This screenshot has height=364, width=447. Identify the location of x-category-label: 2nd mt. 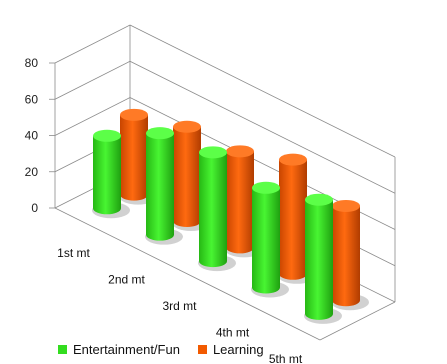
(126, 280).